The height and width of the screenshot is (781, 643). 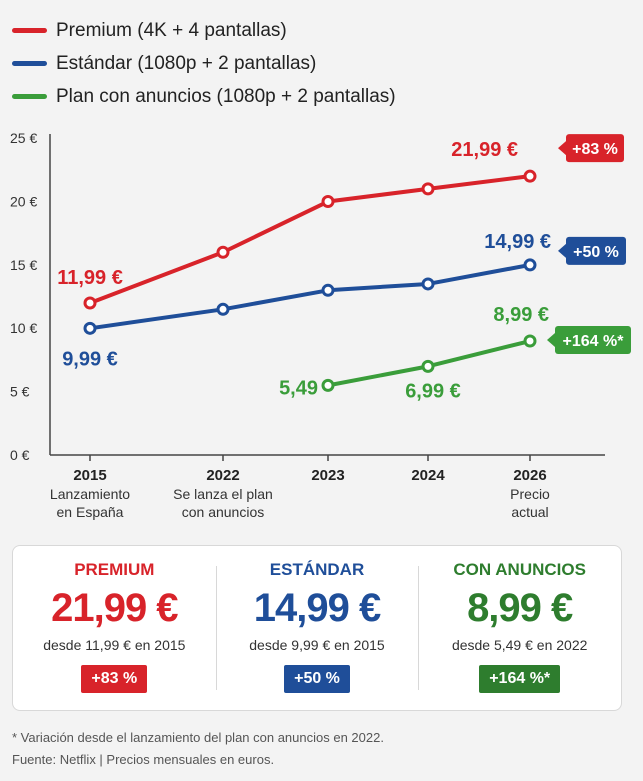 I want to click on summary-since: desde 5,49 € en 2022, so click(x=519, y=645).